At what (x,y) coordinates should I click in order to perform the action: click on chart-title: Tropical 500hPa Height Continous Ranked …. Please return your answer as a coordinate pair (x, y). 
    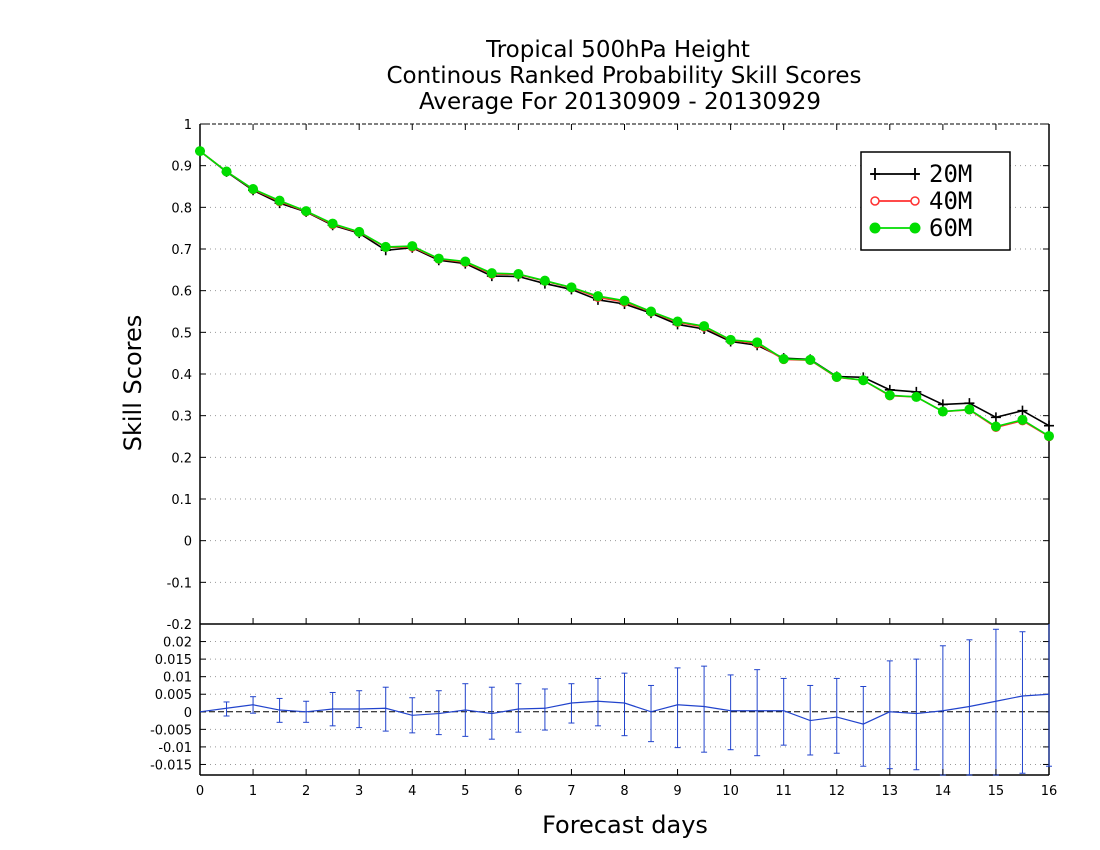
    Looking at the image, I should click on (623, 76).